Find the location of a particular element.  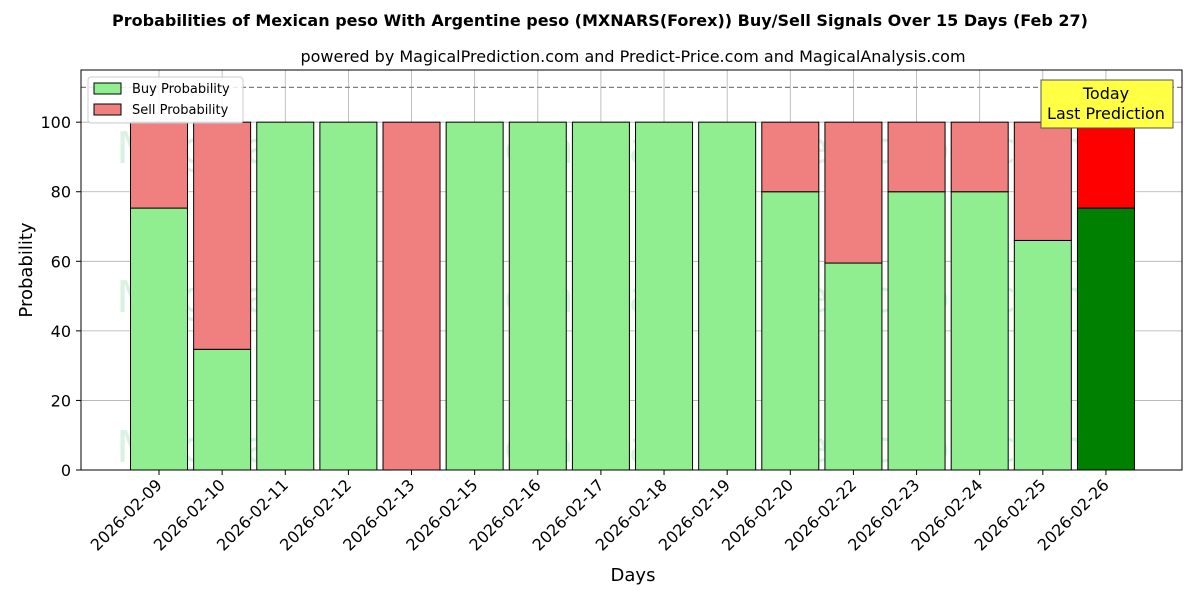

y-tick-label: 40 is located at coordinates (61, 331).